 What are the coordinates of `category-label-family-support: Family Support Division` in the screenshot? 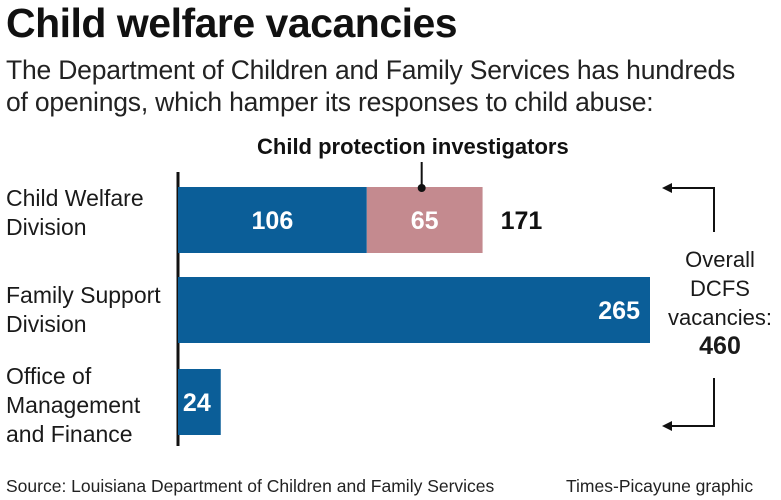 It's located at (83, 310).